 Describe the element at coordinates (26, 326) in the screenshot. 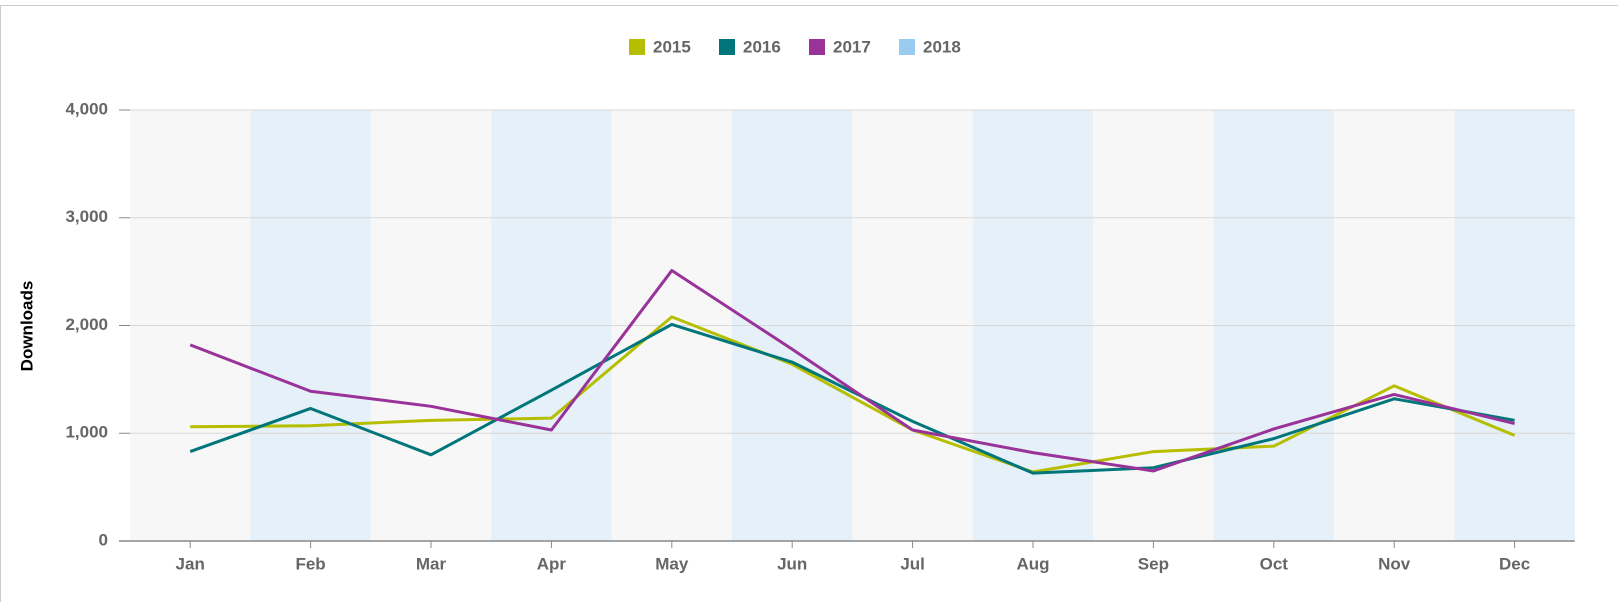

I see `y-axis-label: Downloads` at that location.